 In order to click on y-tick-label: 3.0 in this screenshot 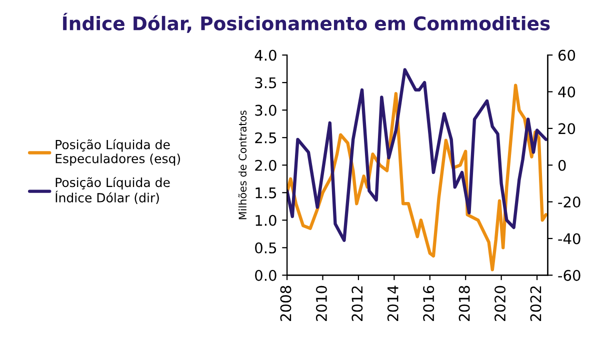, I will do `click(265, 110)`.